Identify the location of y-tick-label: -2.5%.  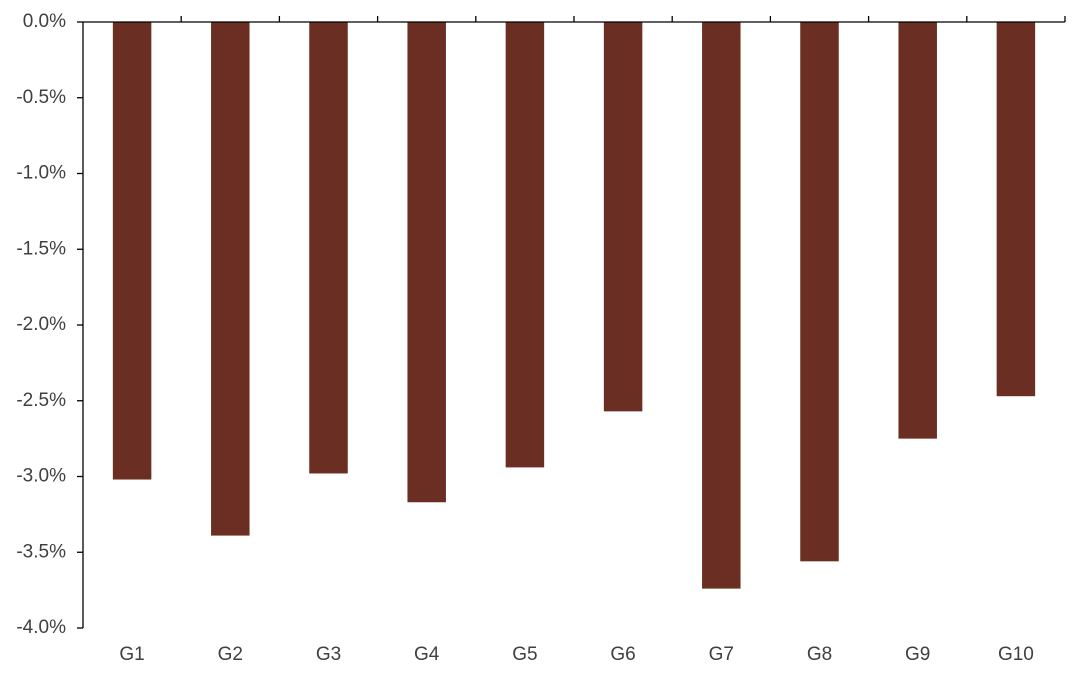
(41, 400).